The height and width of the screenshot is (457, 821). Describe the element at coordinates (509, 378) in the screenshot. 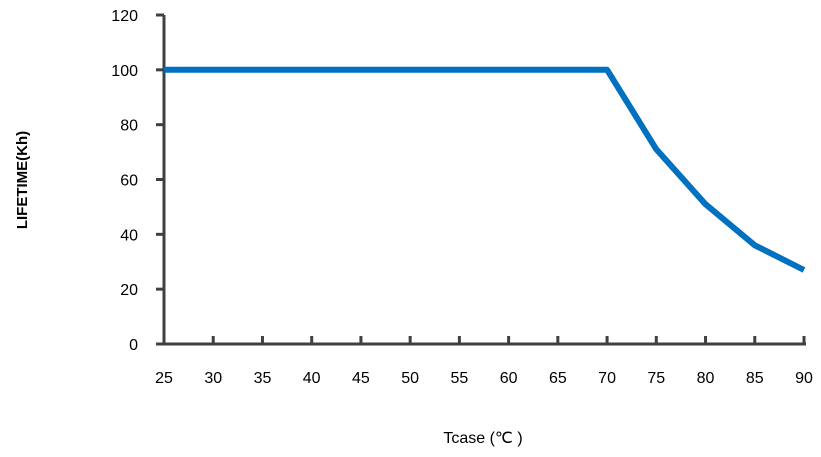

I see `x-tick-label: 60` at that location.